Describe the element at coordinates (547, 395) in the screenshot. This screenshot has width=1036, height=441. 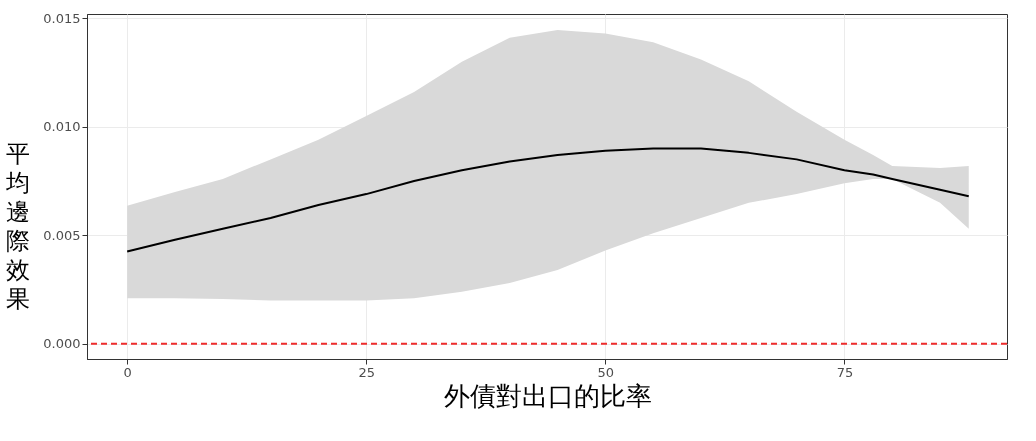
I see `x-axis-title: 外債對出口的比率` at that location.